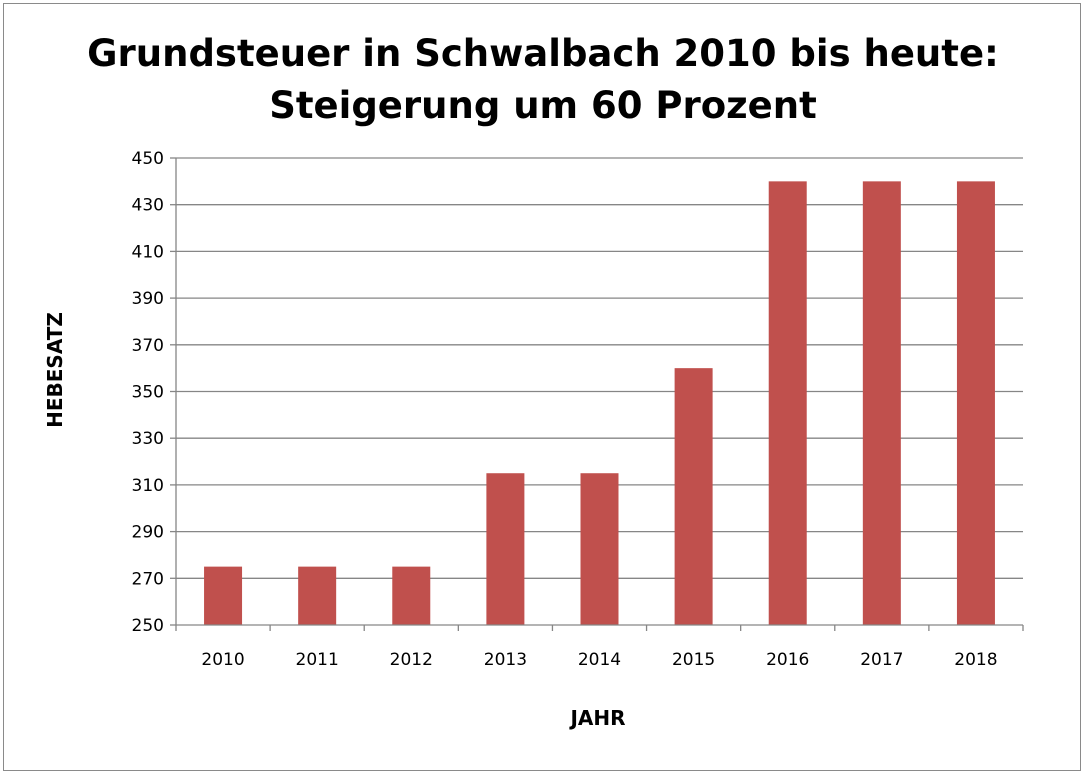  What do you see at coordinates (148, 206) in the screenshot?
I see `y-tick-label: 430` at bounding box center [148, 206].